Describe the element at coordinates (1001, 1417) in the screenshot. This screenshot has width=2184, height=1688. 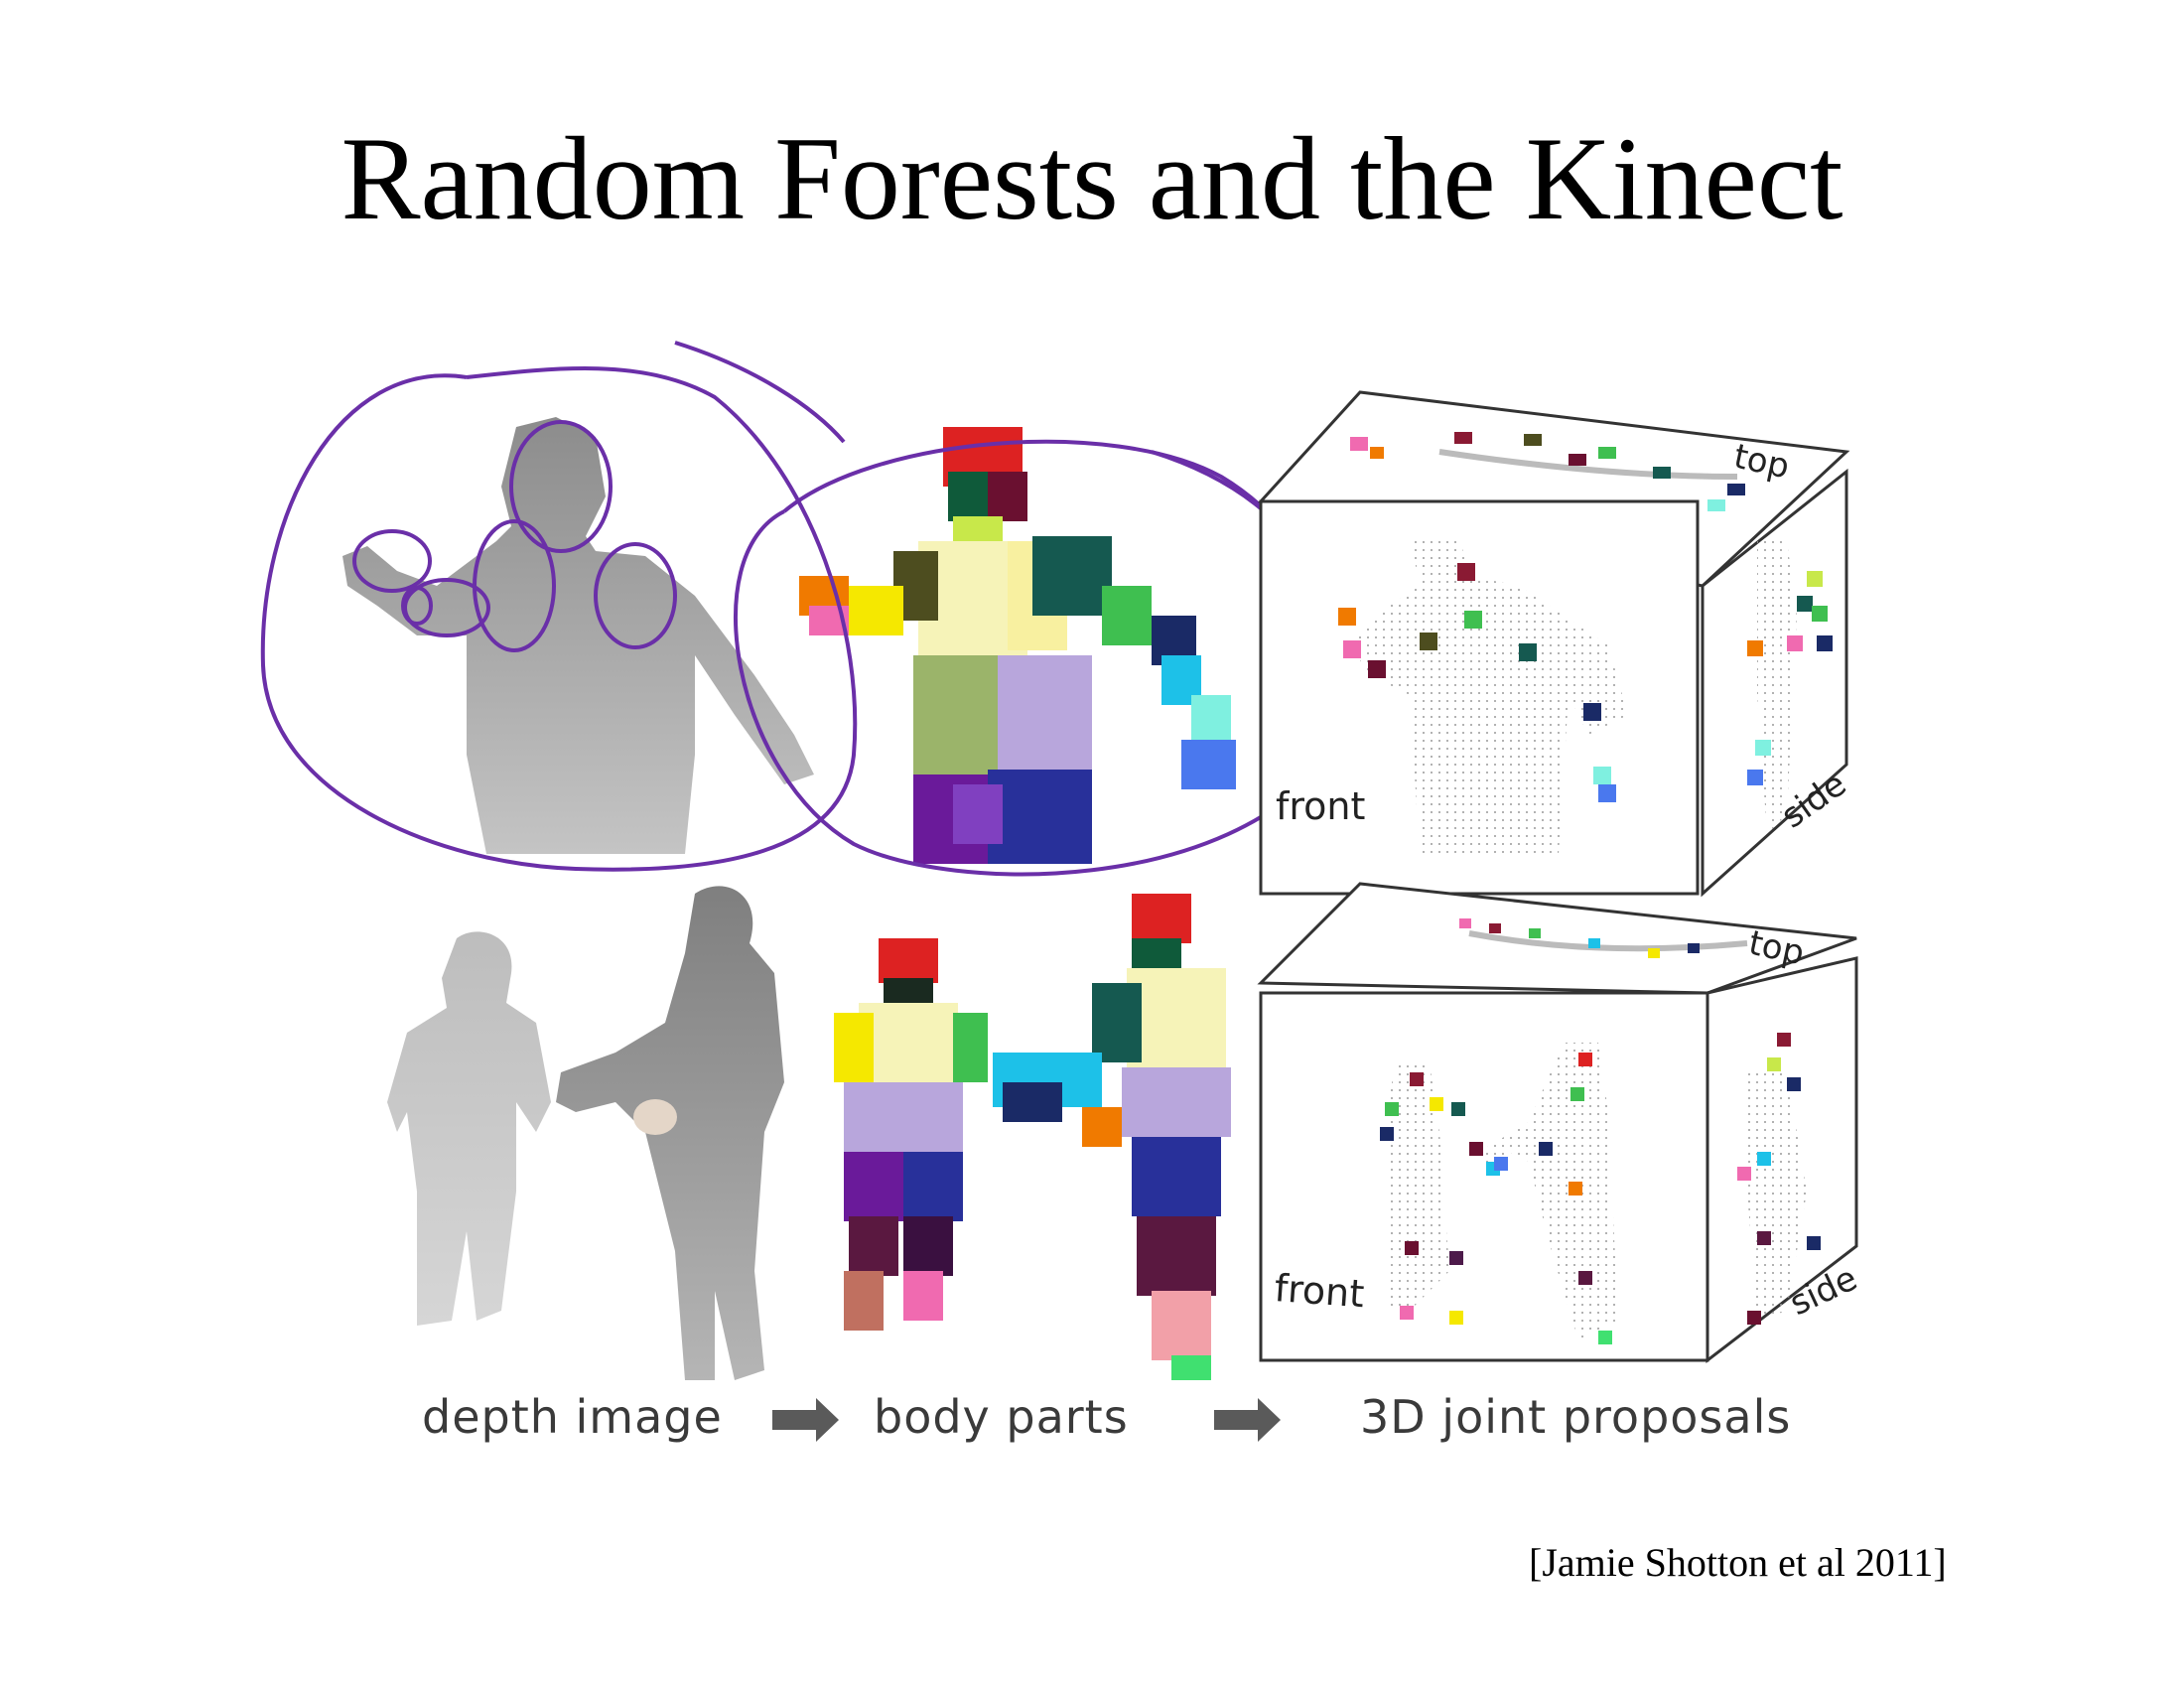
I see `caption-body-parts: body parts` at that location.